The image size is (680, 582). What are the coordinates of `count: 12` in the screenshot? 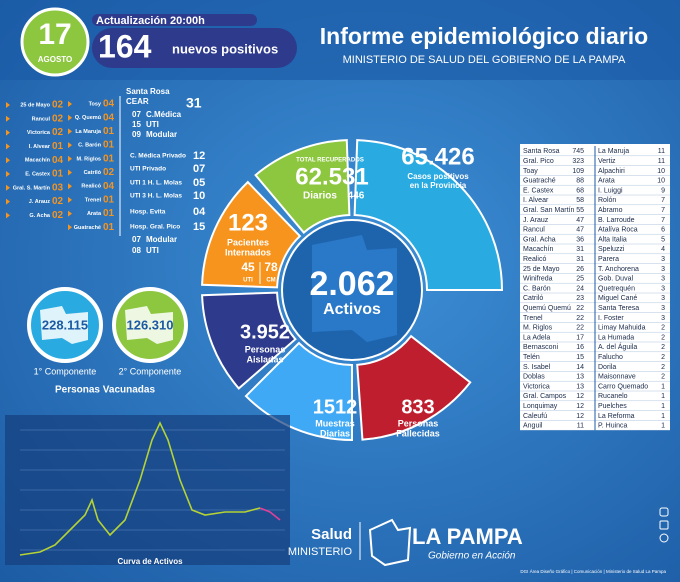 It's located at (580, 416).